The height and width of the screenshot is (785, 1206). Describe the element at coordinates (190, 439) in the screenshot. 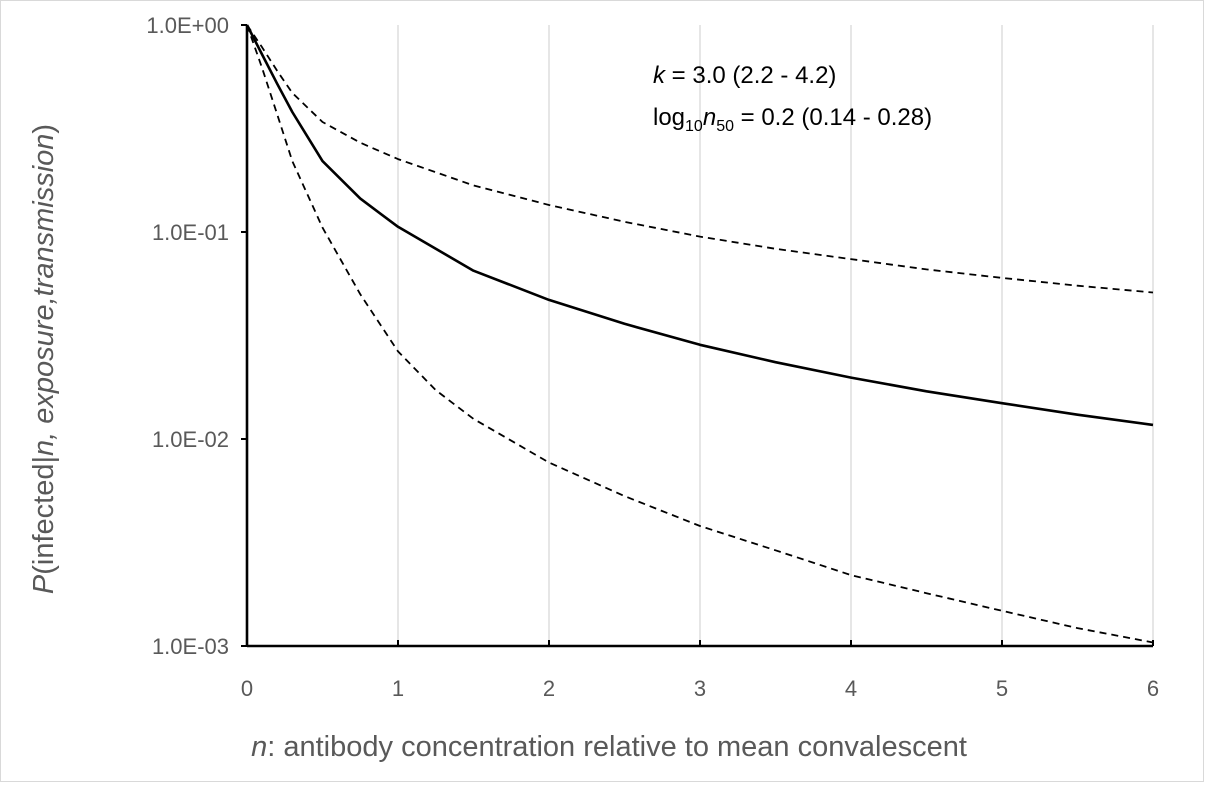

I see `y-tick-label: 1.0E-02` at that location.